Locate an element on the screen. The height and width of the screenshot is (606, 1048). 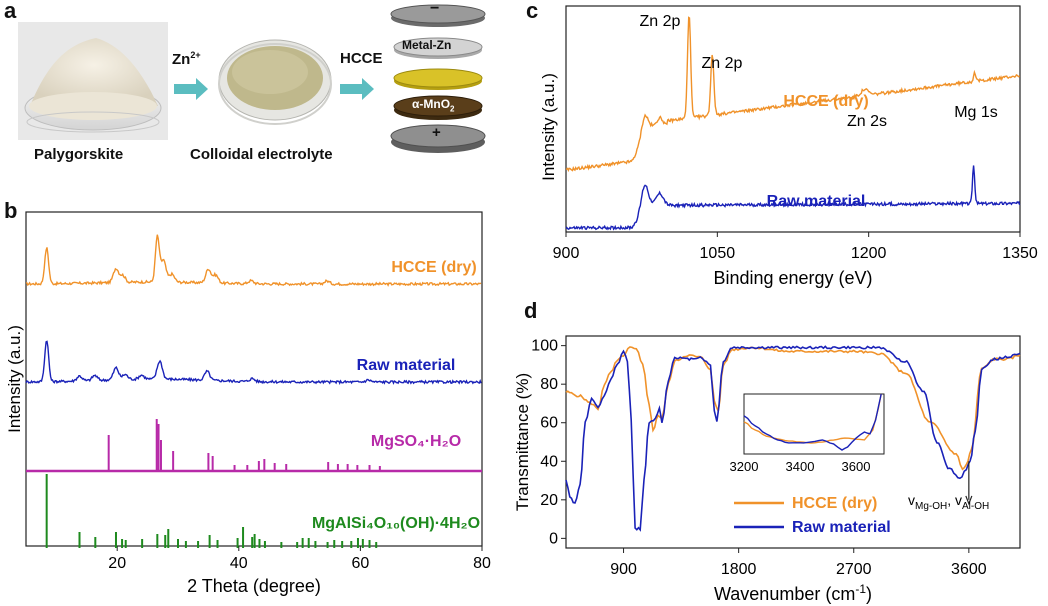
ftir-y-tick-label: 100 is located at coordinates (544, 346).